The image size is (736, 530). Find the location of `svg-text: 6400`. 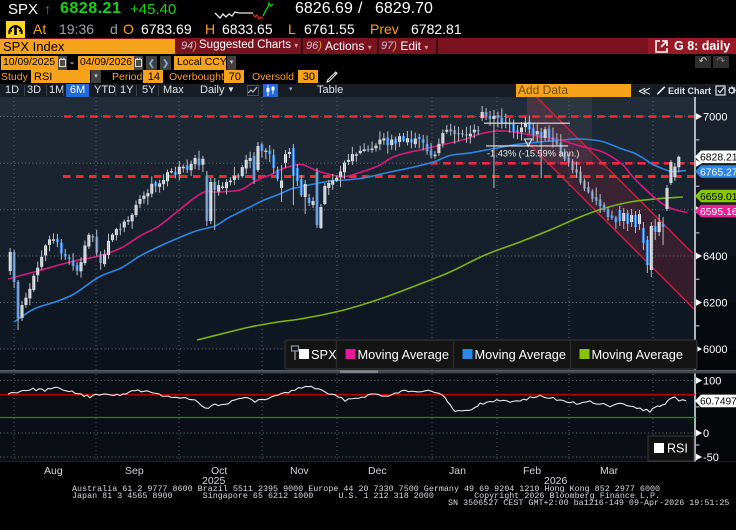

svg-text: 6400 is located at coordinates (715, 257).